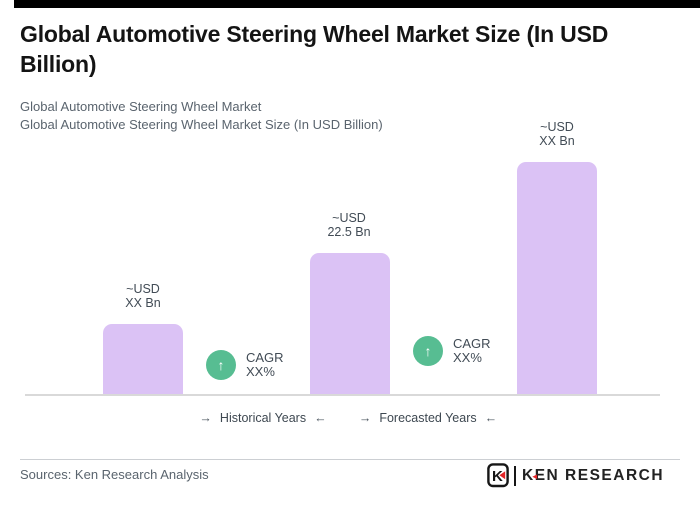 The image size is (700, 520). Describe the element at coordinates (143, 359) in the screenshot. I see `bar-historical-start` at that location.